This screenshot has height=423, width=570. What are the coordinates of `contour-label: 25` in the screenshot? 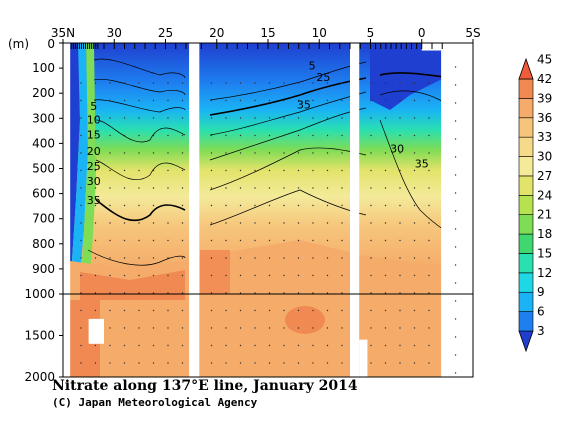 It's located at (94, 166).